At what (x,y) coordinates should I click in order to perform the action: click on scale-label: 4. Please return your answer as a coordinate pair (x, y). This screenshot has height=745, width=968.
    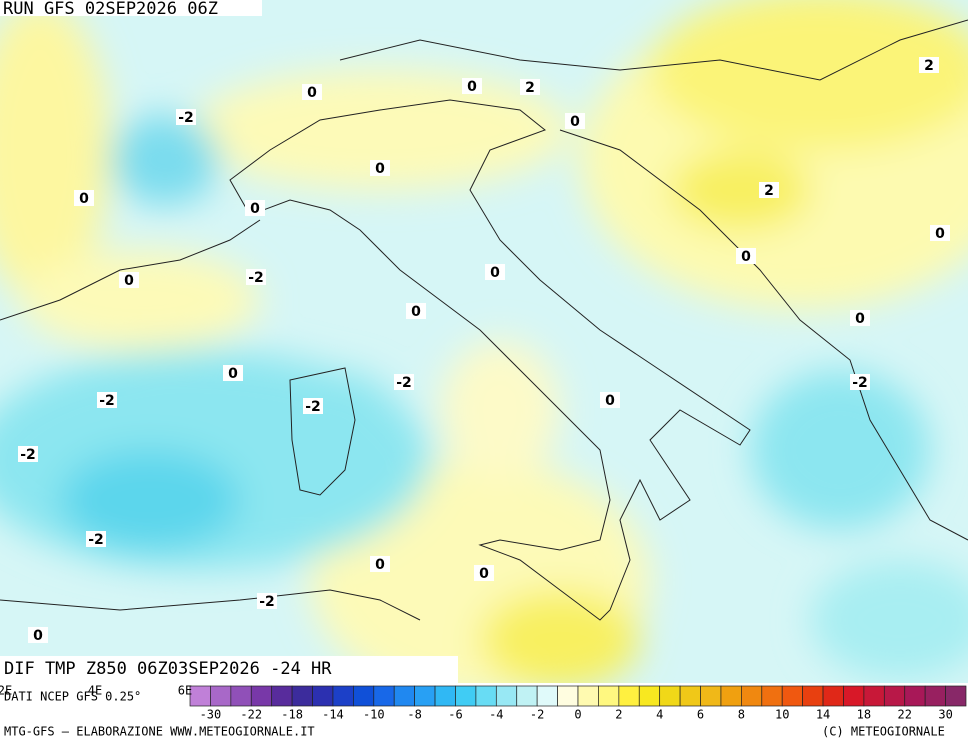
    Looking at the image, I should click on (659, 715).